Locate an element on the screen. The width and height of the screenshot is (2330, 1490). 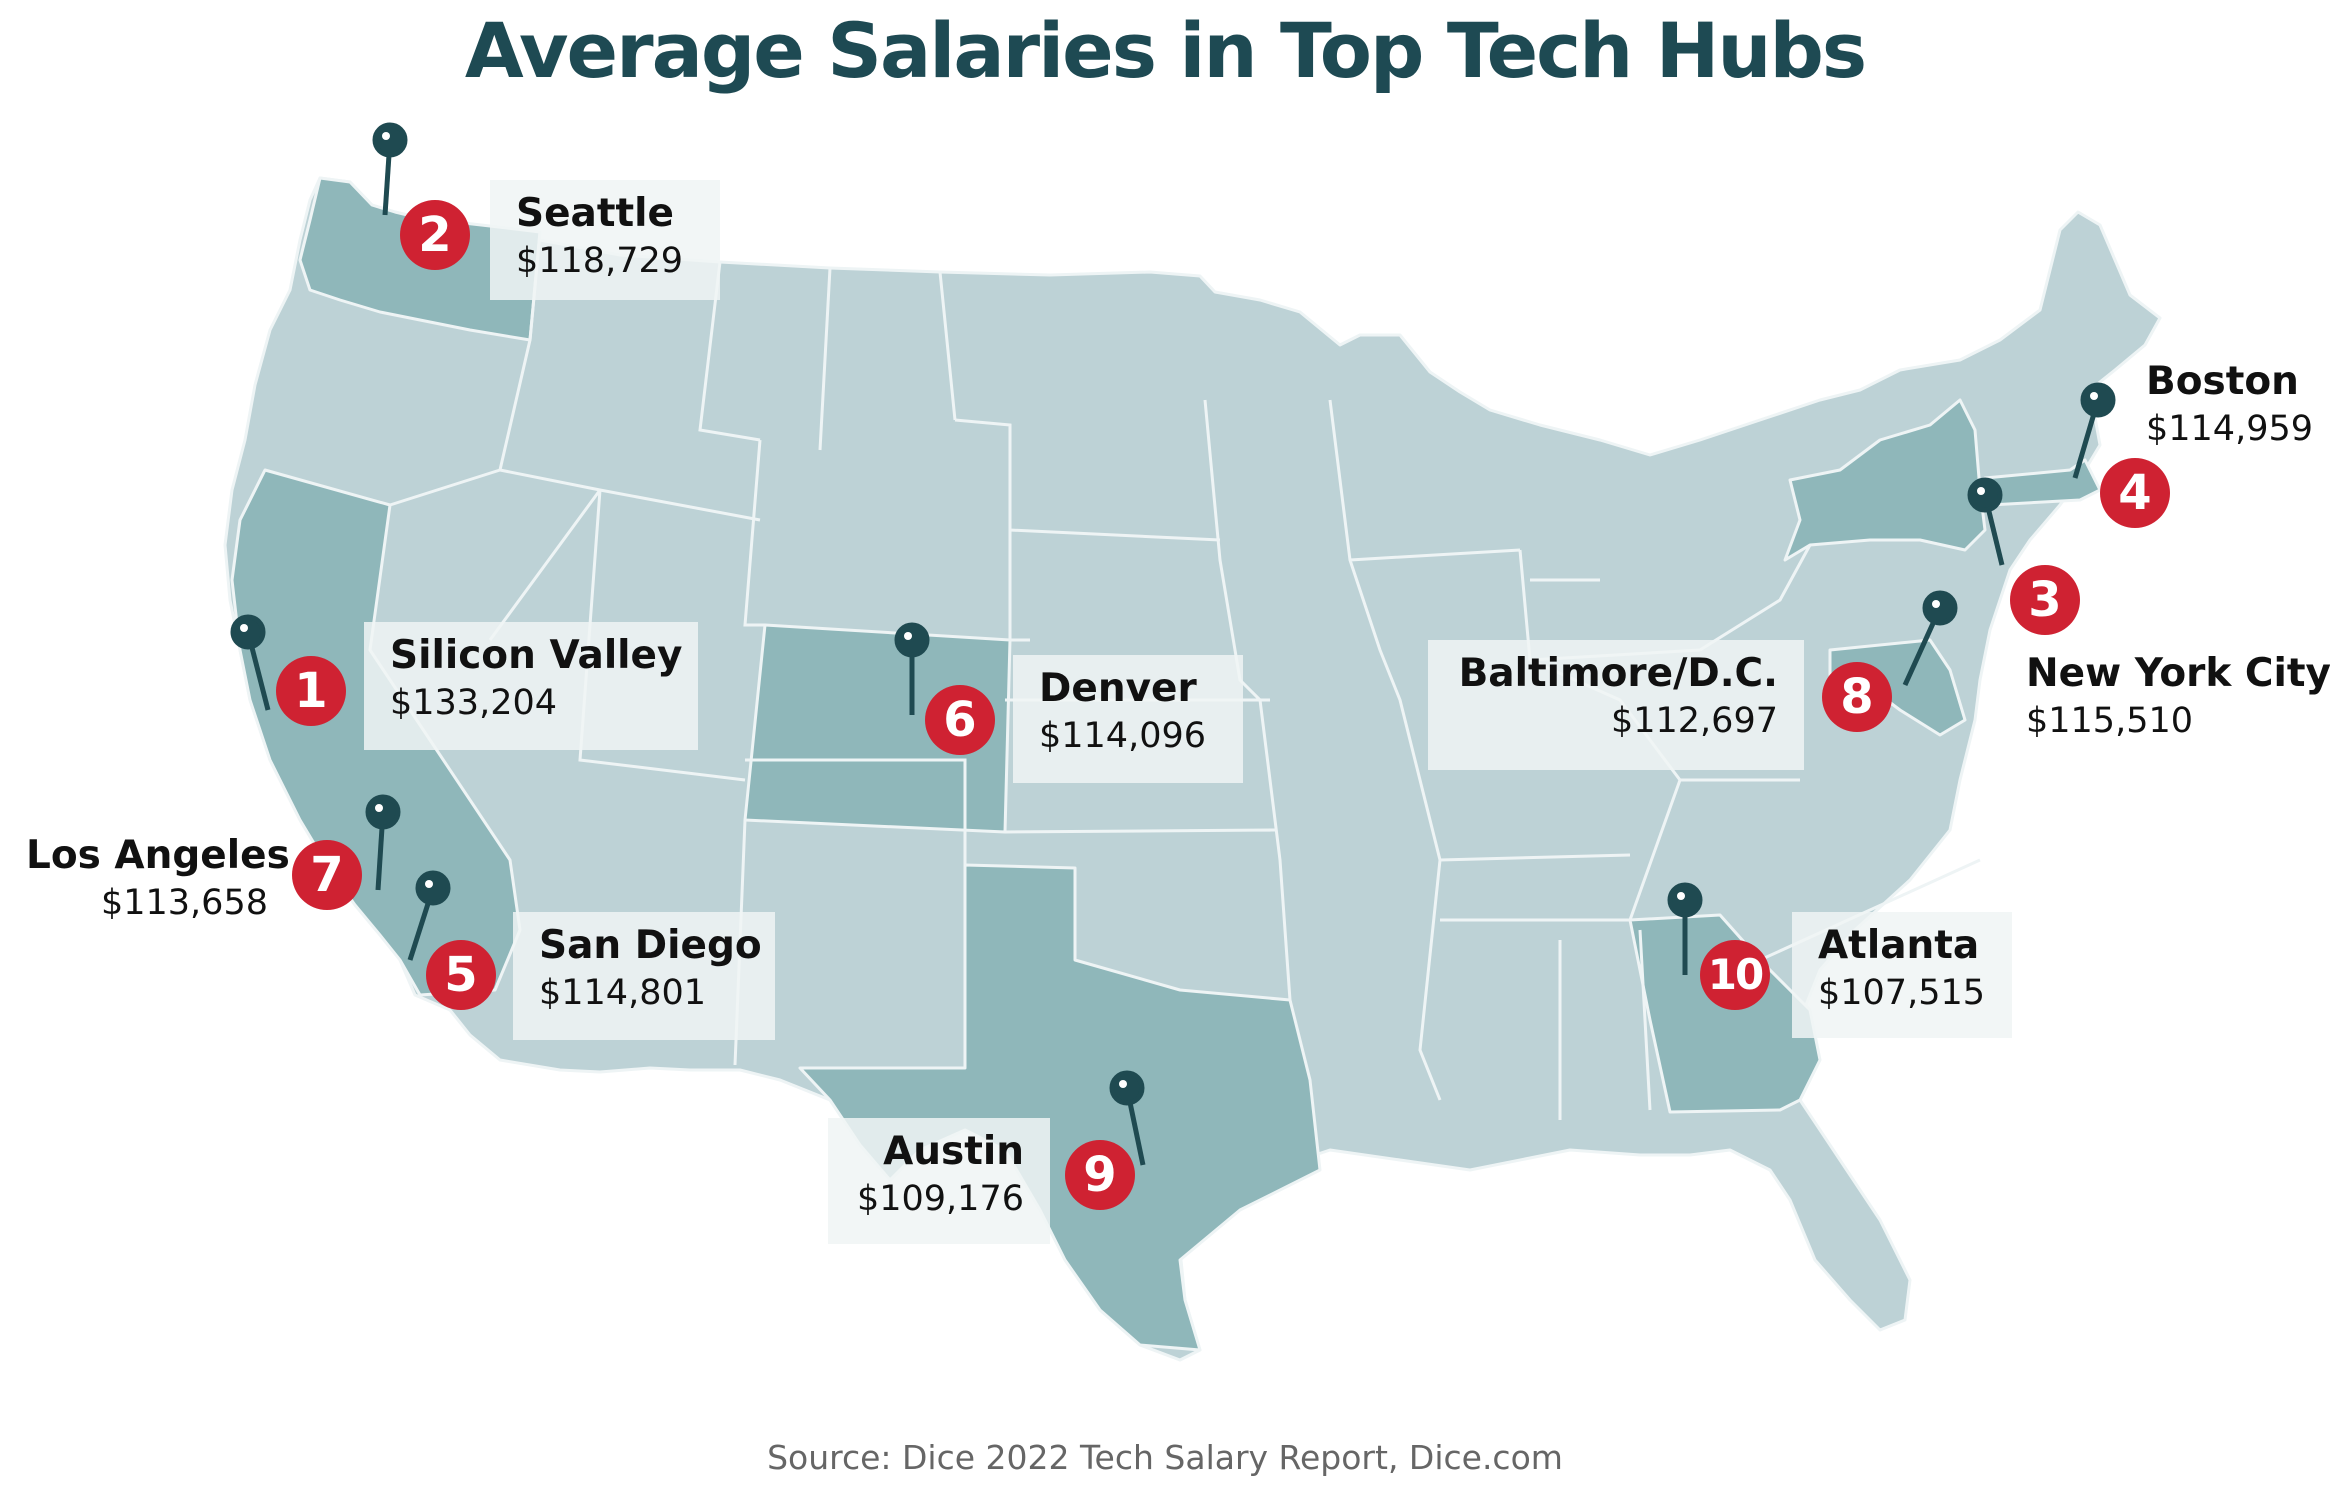
city-name: Baltimore/D.C. is located at coordinates (1618, 673).